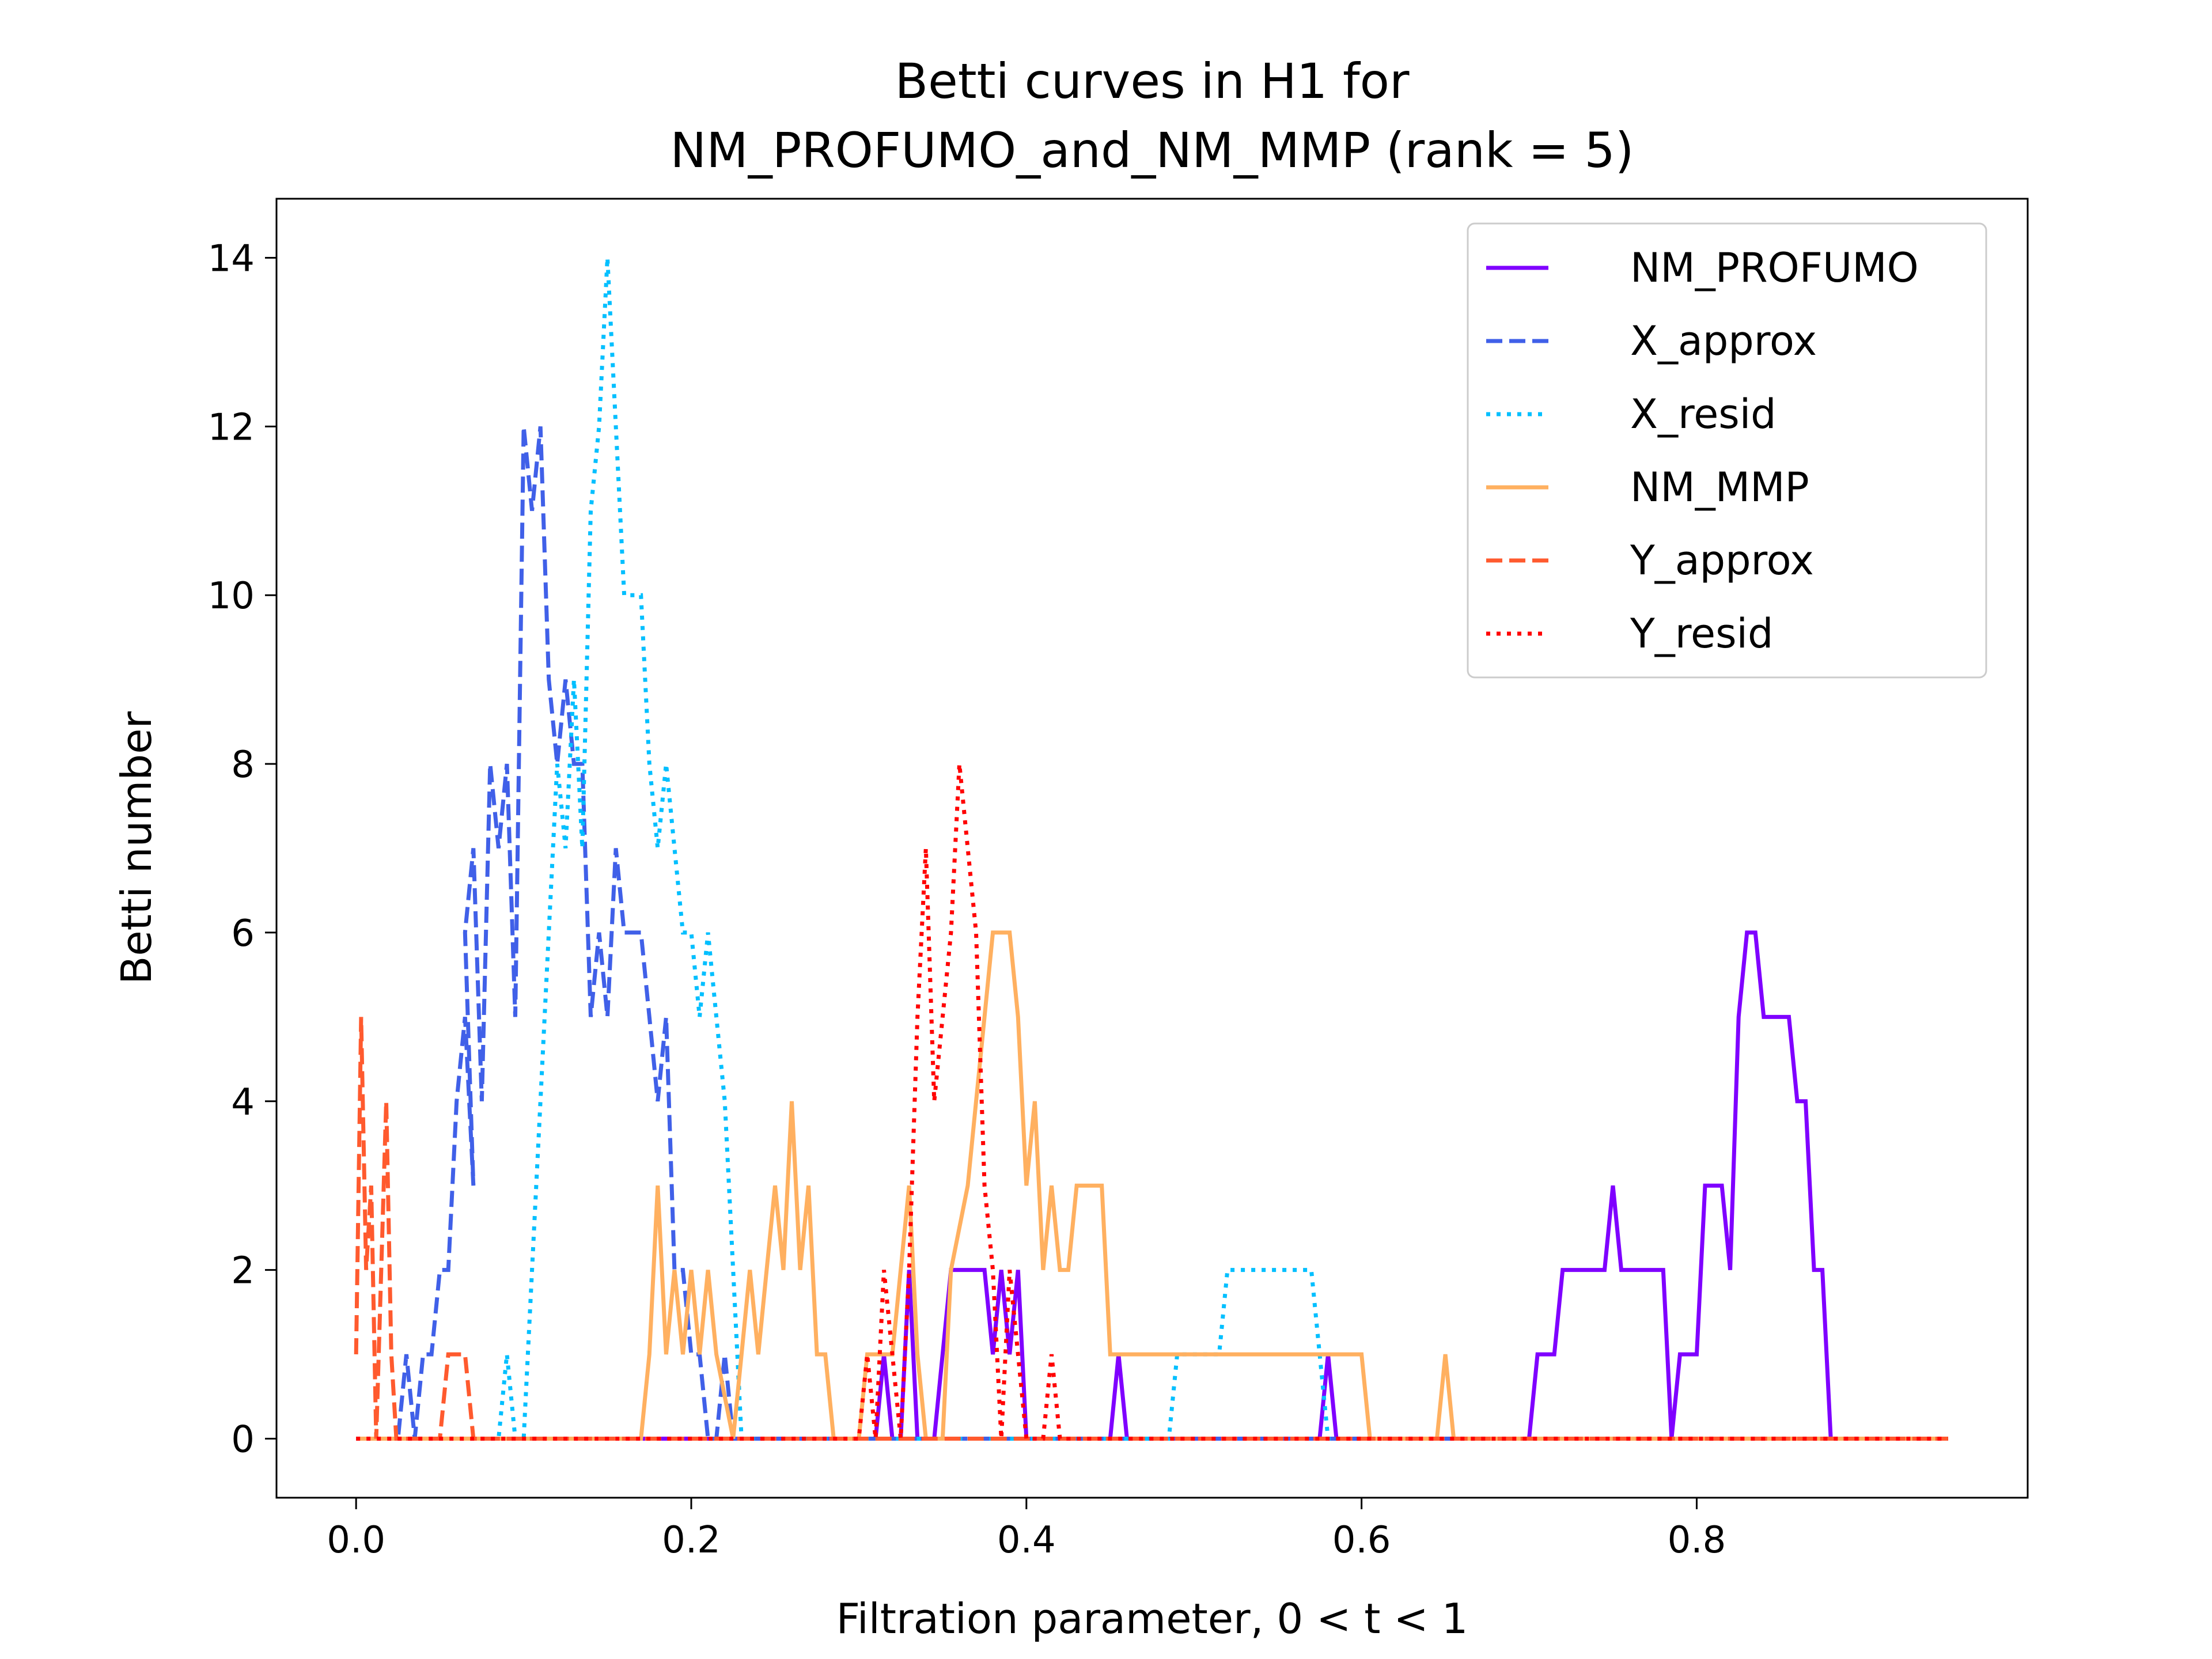 The width and height of the screenshot is (2212, 1659). I want to click on x-tick-label: 0.6, so click(1361, 1540).